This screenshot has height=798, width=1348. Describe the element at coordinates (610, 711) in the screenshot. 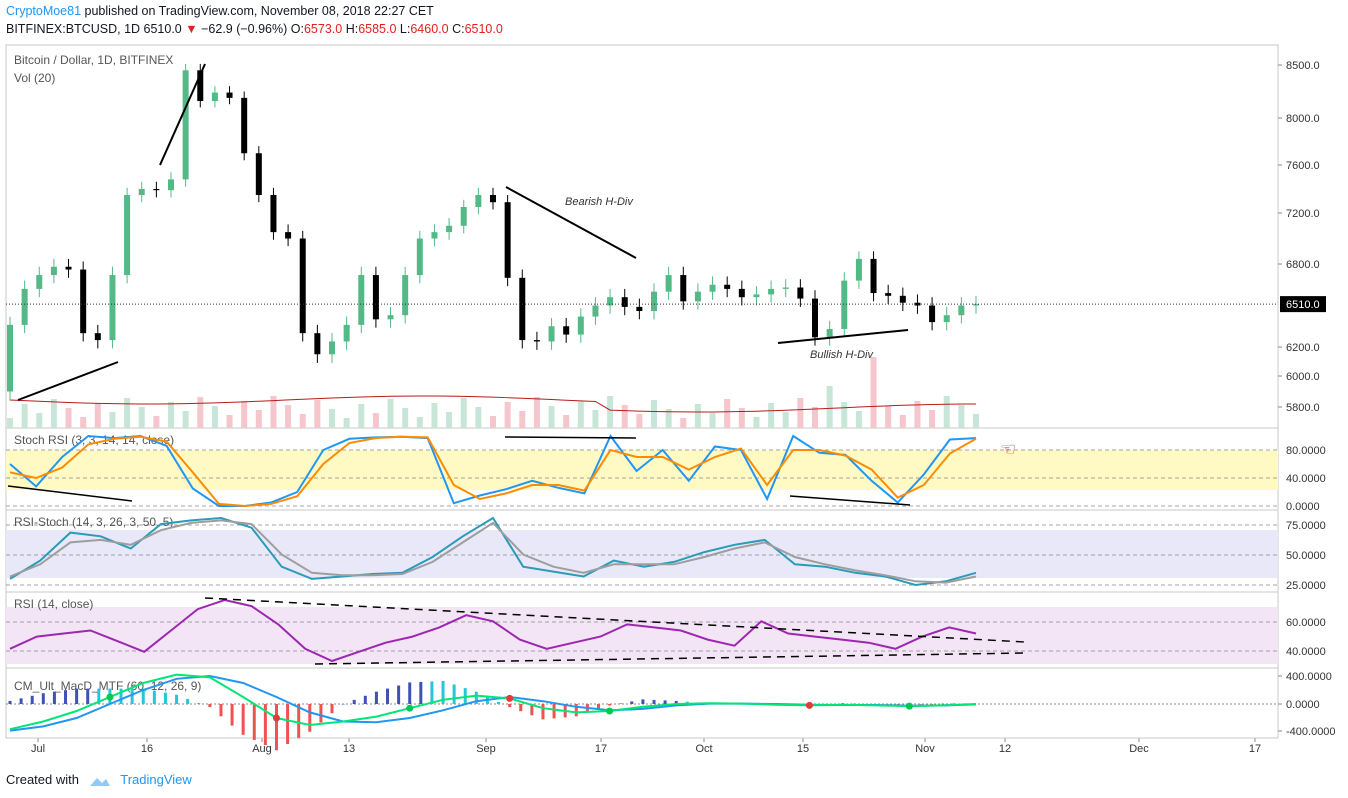

I see `cross-dot` at that location.